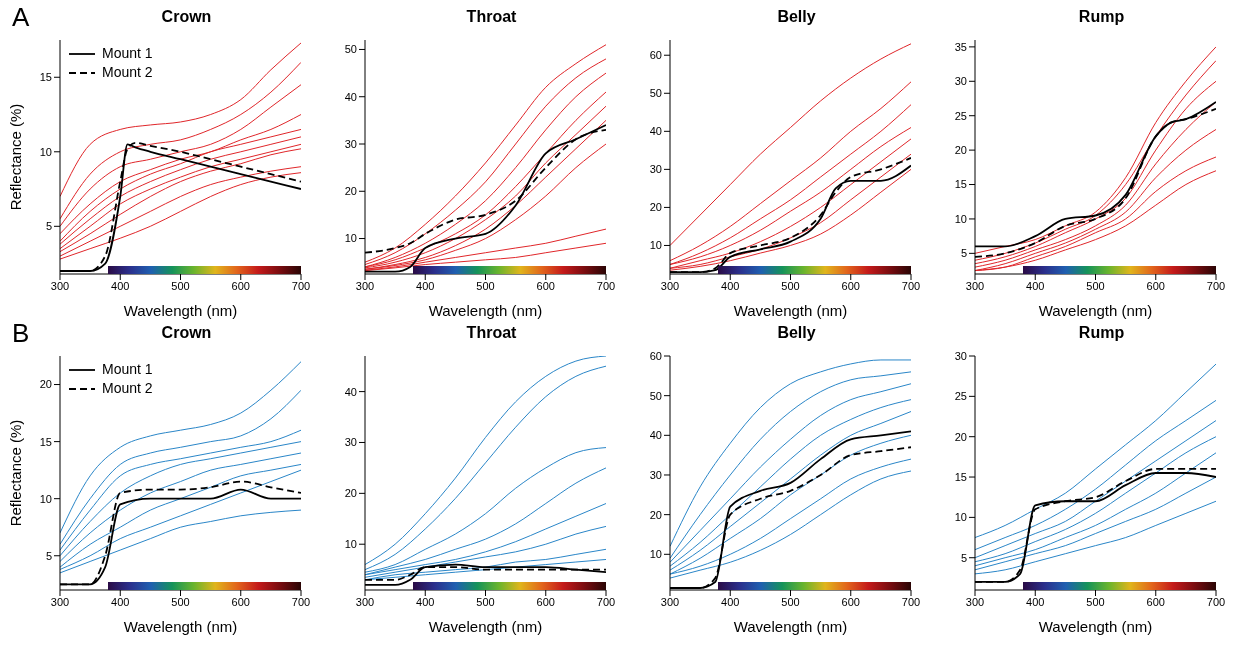 This screenshot has height=649, width=1244. What do you see at coordinates (21, 333) in the screenshot?
I see `text: B` at bounding box center [21, 333].